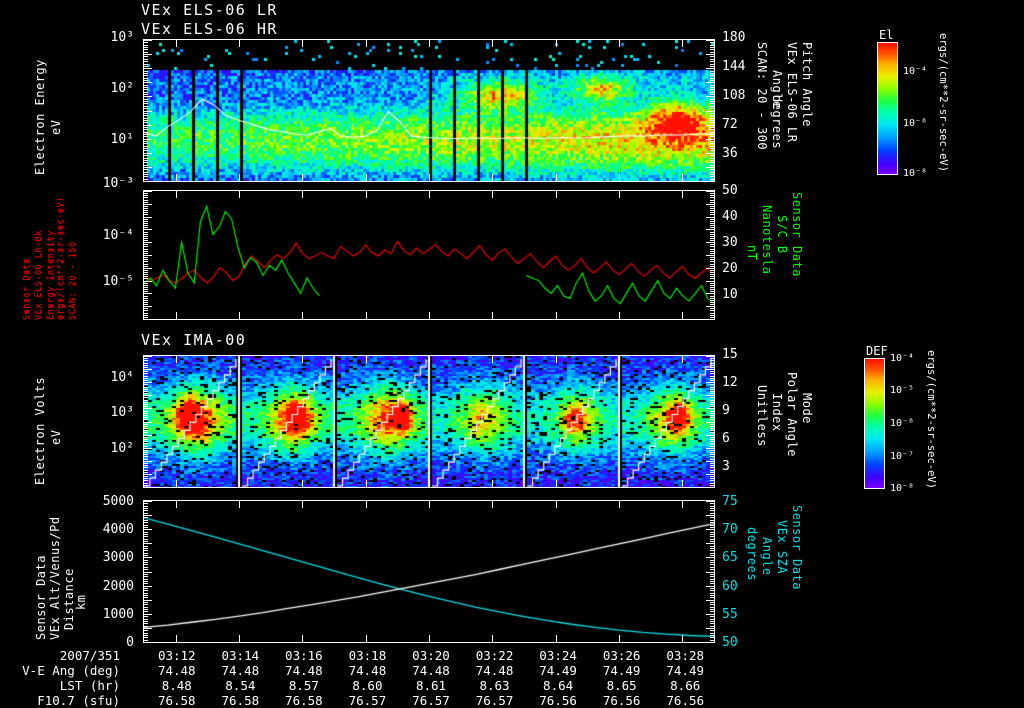 The height and width of the screenshot is (708, 1024). Describe the element at coordinates (734, 66) in the screenshot. I see `panel1-rtick-144: 144` at that location.